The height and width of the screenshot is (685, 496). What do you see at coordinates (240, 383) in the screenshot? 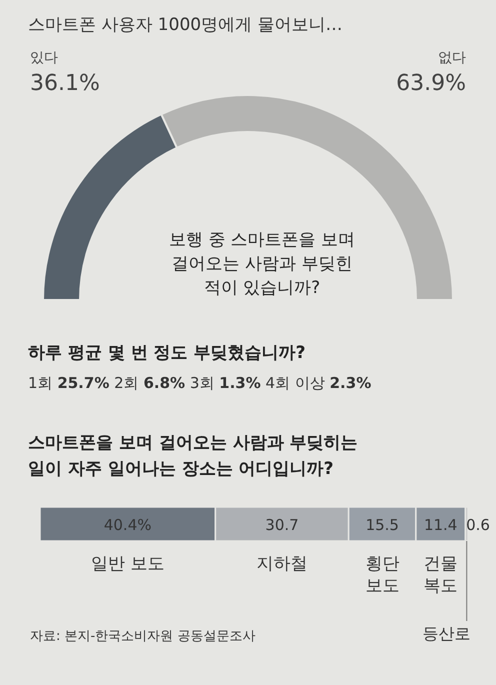
I see `data-label: 1.3%` at bounding box center [240, 383].